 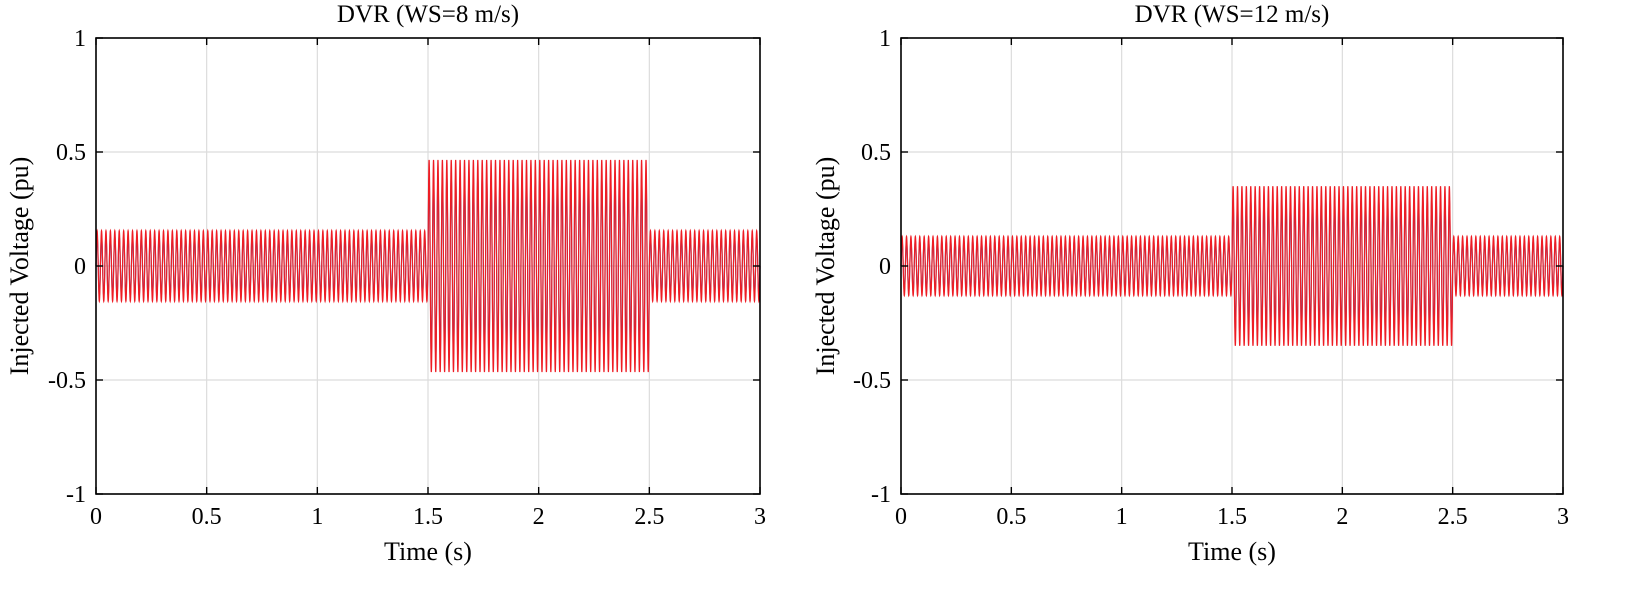 I want to click on chart-title: DVR (WS=12 m/s), so click(x=1232, y=14).